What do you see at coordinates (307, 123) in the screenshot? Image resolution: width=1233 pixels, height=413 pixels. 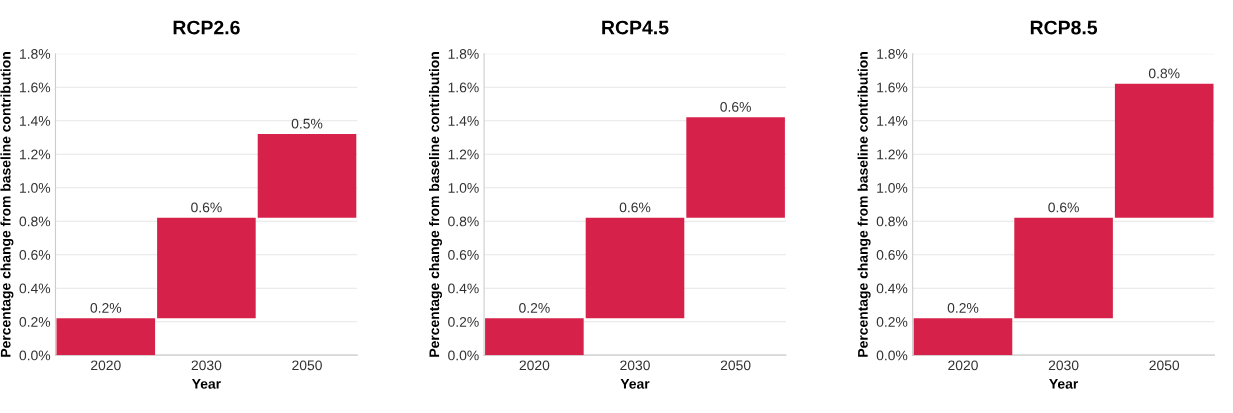 I see `data-label: 0.5%` at bounding box center [307, 123].